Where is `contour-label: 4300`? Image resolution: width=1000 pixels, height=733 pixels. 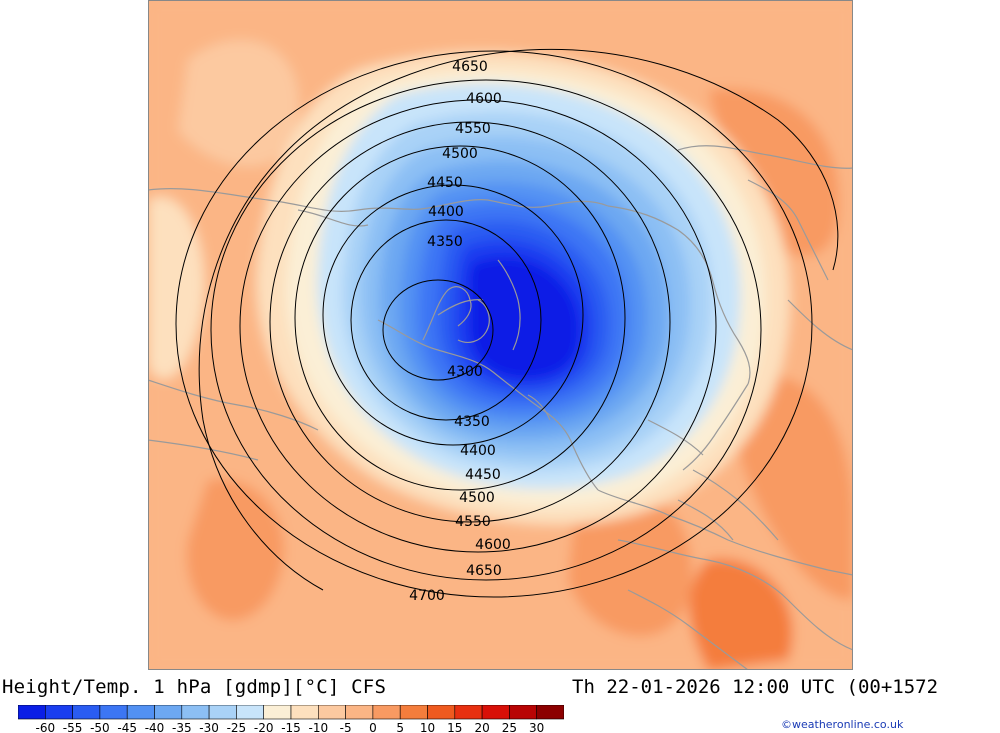 contour-label: 4300 is located at coordinates (465, 372).